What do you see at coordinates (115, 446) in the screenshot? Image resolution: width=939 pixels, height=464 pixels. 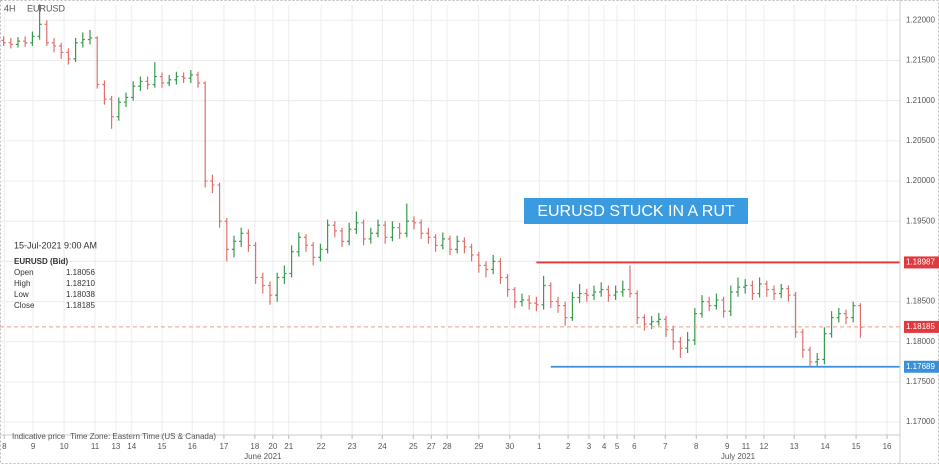 I see `x-tick-label: 13` at bounding box center [115, 446].